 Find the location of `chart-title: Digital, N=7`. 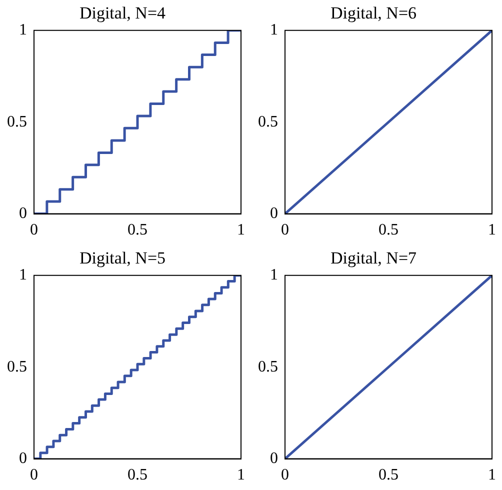

chart-title: Digital, N=7 is located at coordinates (374, 258).